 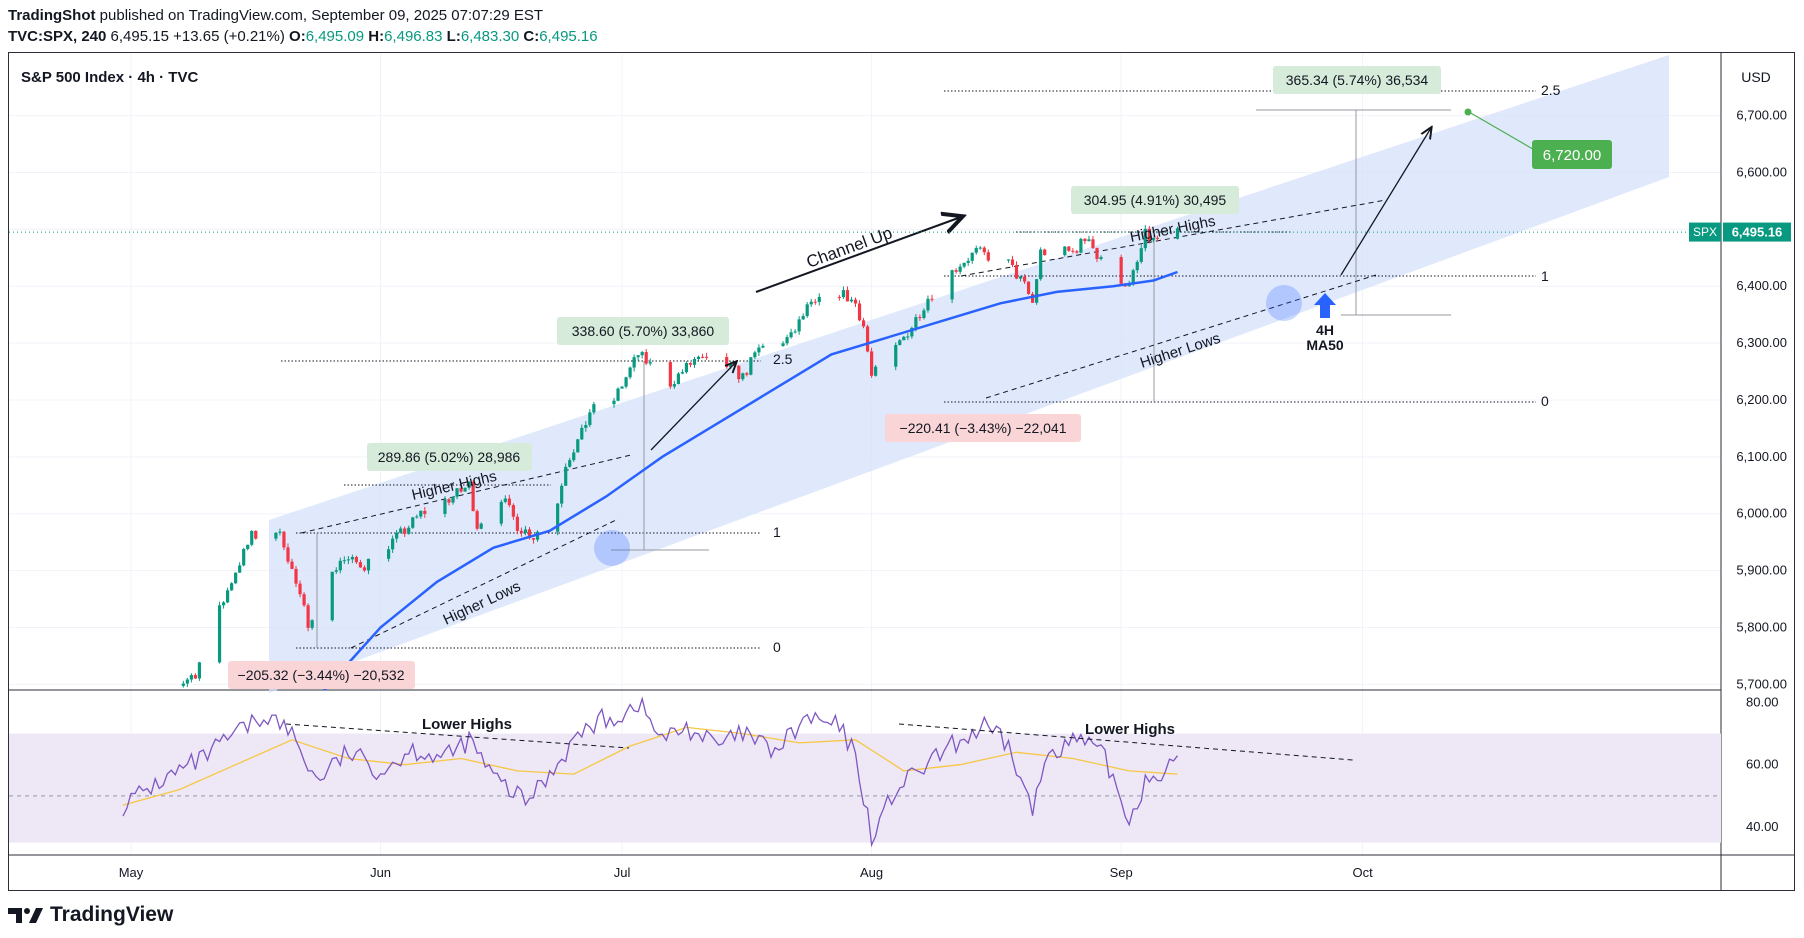 What do you see at coordinates (1572, 154) in the screenshot?
I see `target-badge` at bounding box center [1572, 154].